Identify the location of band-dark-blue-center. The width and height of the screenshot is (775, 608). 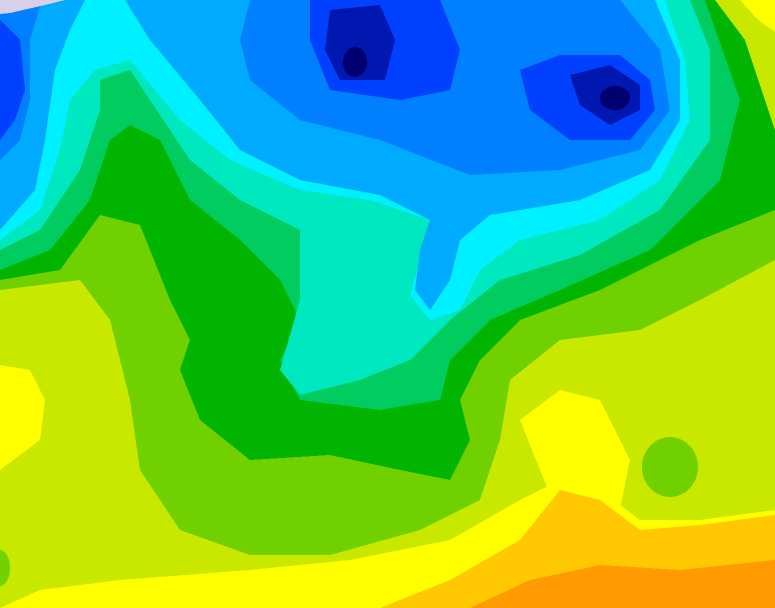
(360, 42).